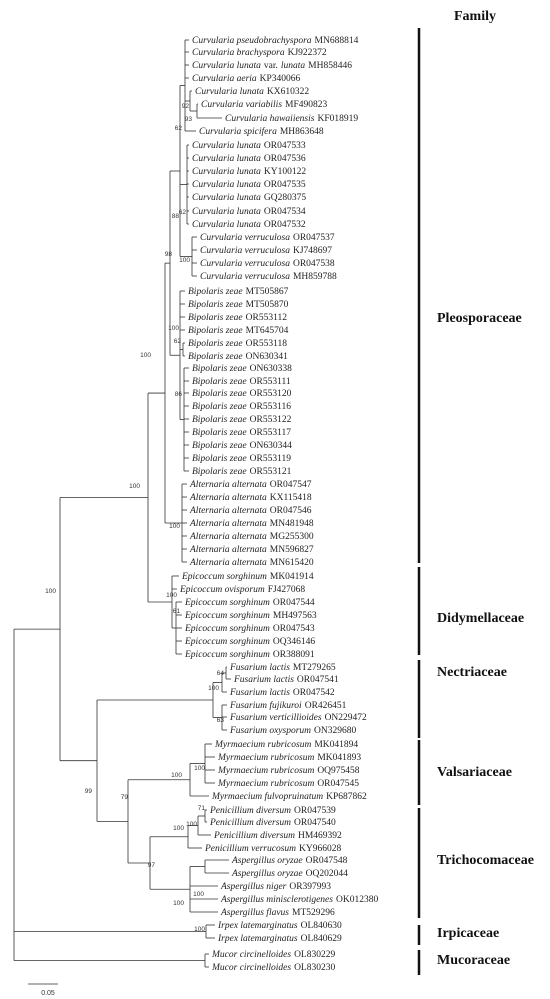  What do you see at coordinates (336, 745) in the screenshot?
I see `accession: MK041894` at bounding box center [336, 745].